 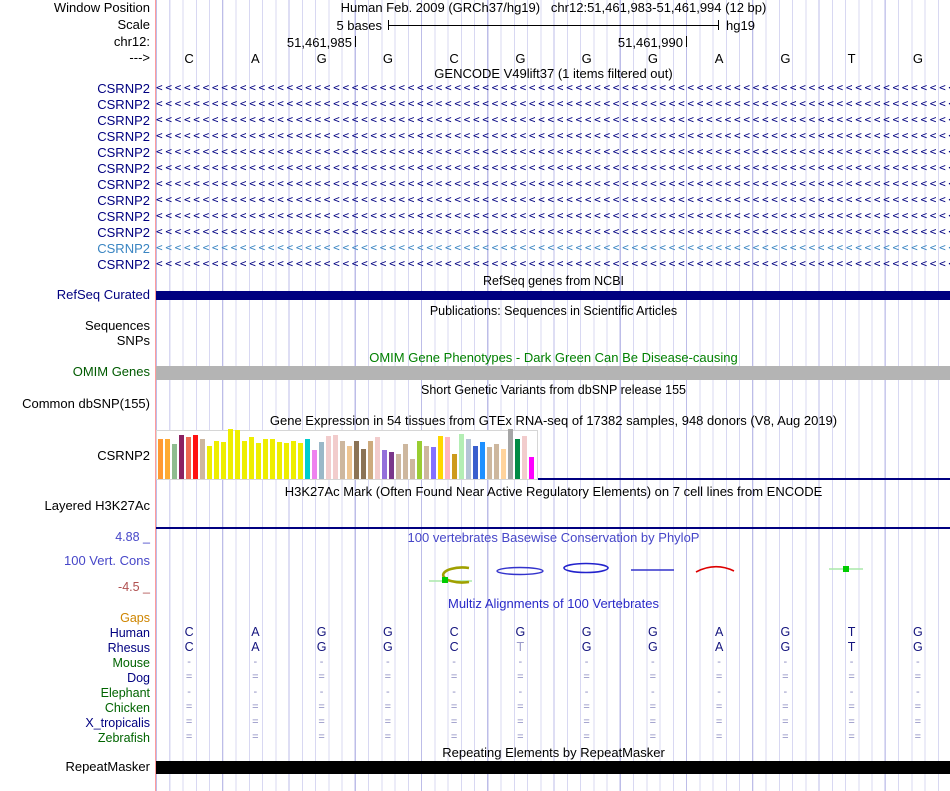 I want to click on track-label-gtex-gene: CSRNP2, so click(x=123, y=455).